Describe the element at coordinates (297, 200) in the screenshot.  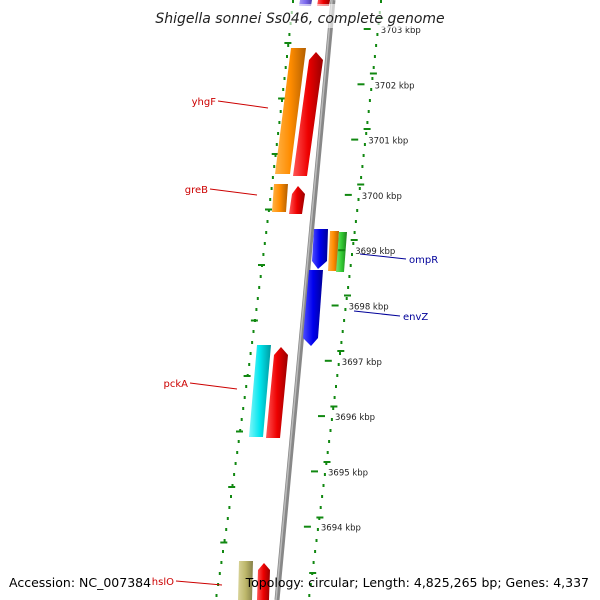
I see `gene-greB-red` at that location.